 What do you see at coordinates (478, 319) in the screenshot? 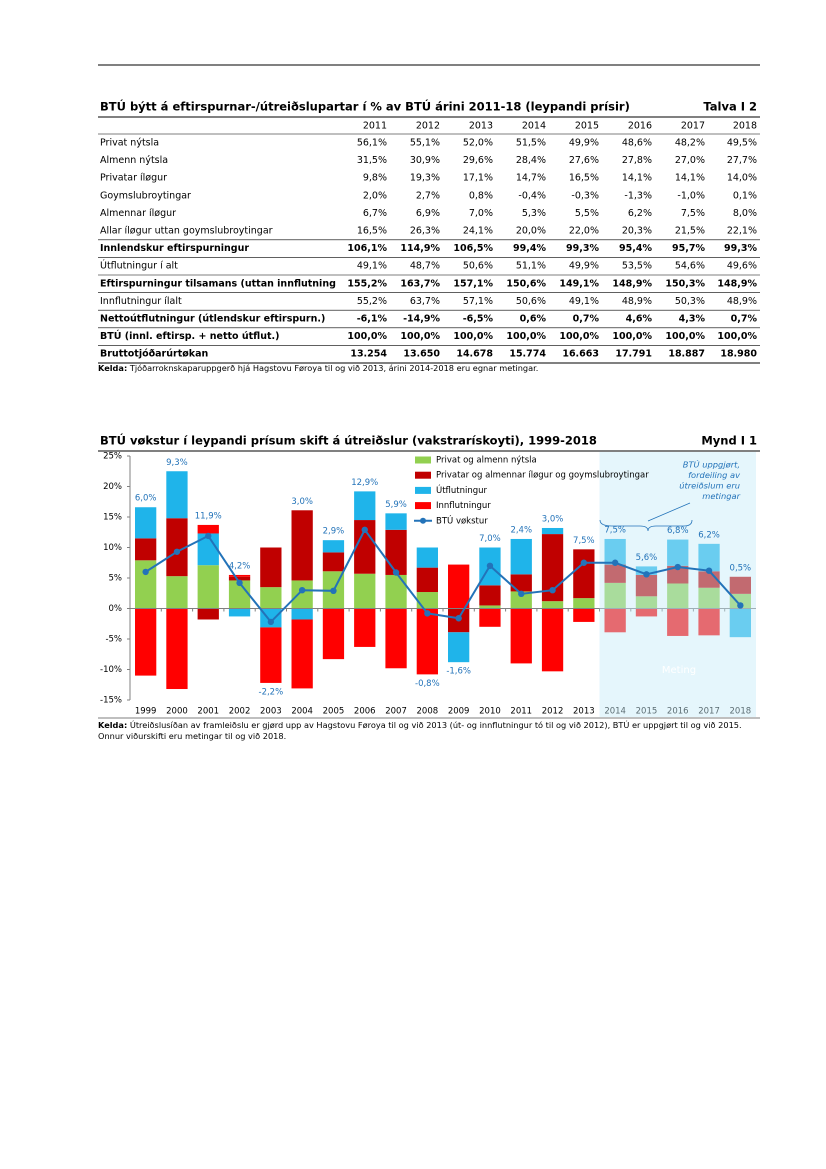
I see `cell: -6,5%` at bounding box center [478, 319].